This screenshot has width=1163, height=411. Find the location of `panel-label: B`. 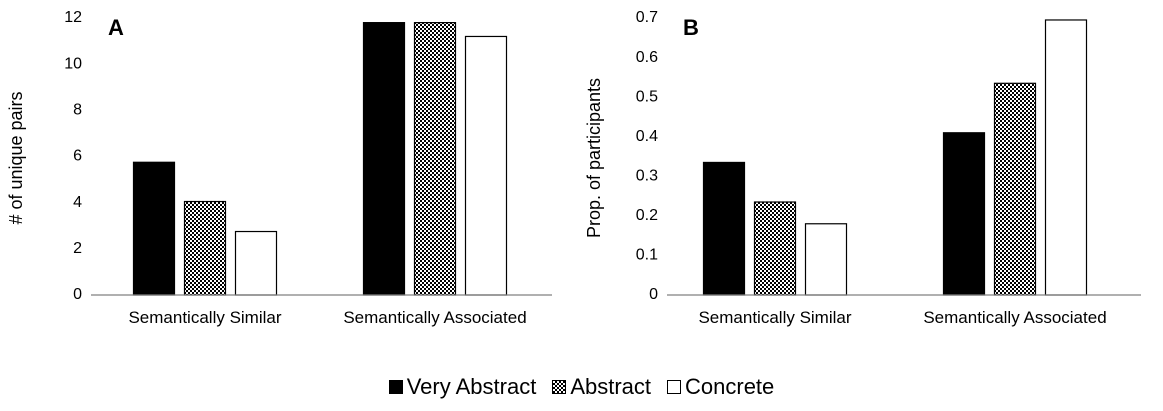

panel-label: B is located at coordinates (691, 27).